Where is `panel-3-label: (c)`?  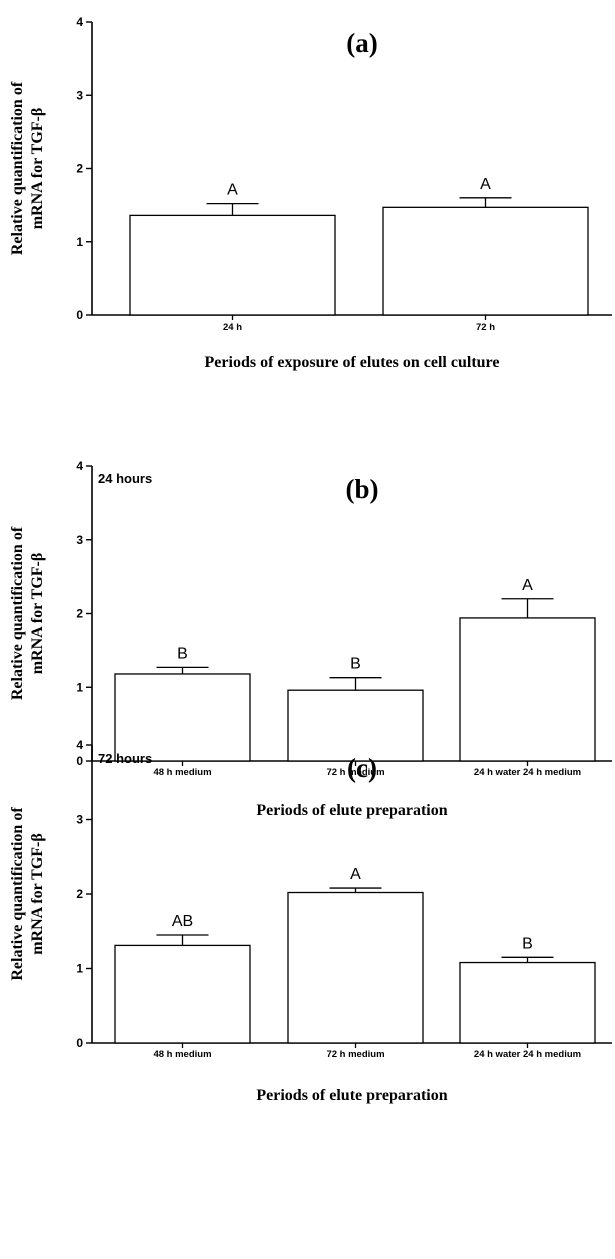
panel-3-label: (c) is located at coordinates (362, 768).